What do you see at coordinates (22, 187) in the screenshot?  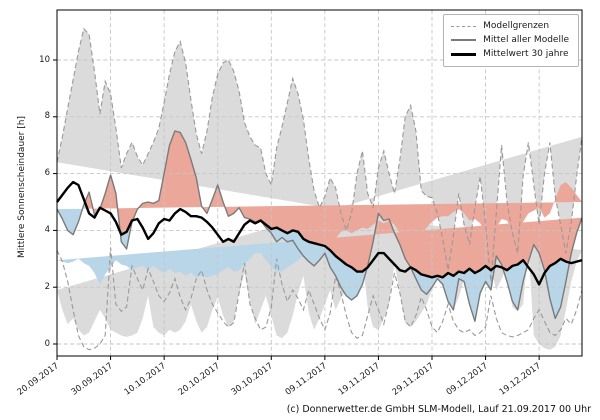 I see `y-axis-label: Mittlere Sonnenscheindauer [h]` at bounding box center [22, 187].